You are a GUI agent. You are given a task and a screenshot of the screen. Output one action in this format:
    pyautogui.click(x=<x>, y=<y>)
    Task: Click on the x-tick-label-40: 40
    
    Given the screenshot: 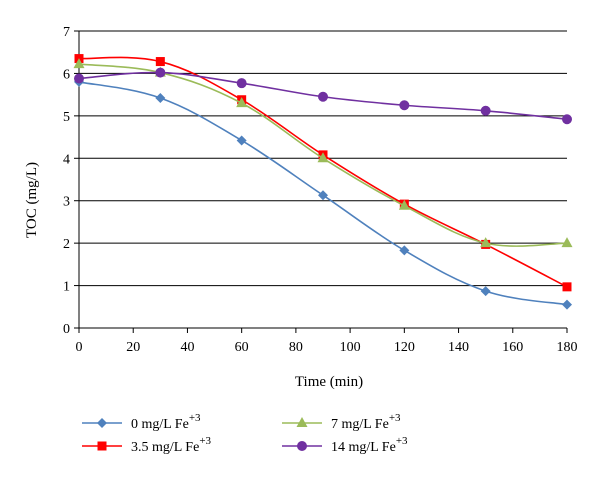 What is the action you would take?
    pyautogui.click(x=187, y=347)
    